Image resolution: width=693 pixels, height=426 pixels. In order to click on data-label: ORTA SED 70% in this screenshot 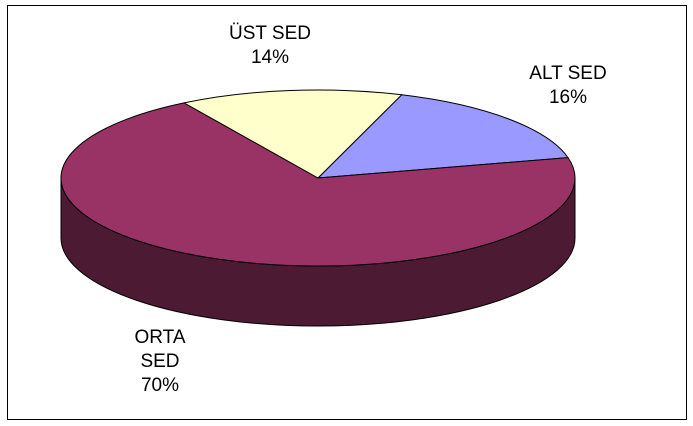, I will do `click(160, 362)`.